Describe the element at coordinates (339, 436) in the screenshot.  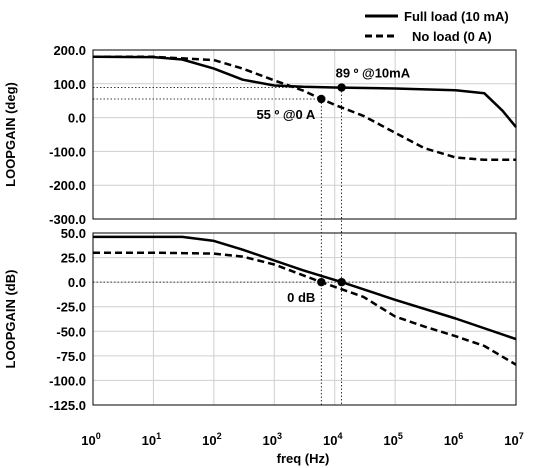
I see `x-tick-exponent: 4` at that location.